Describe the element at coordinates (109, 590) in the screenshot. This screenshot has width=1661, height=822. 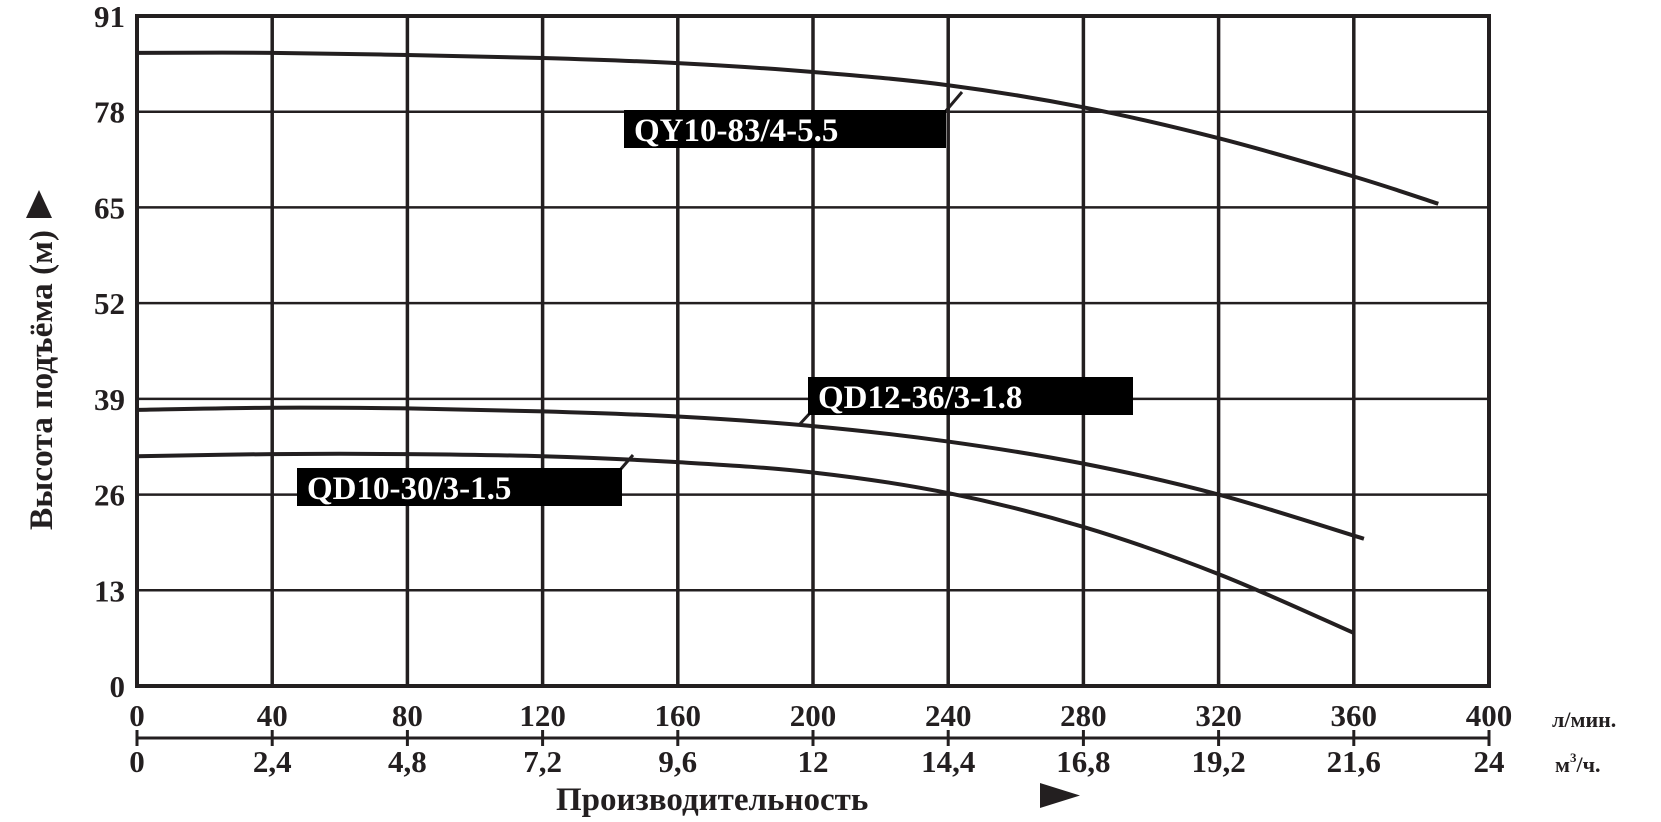
I see `y-tick-label: 13` at that location.